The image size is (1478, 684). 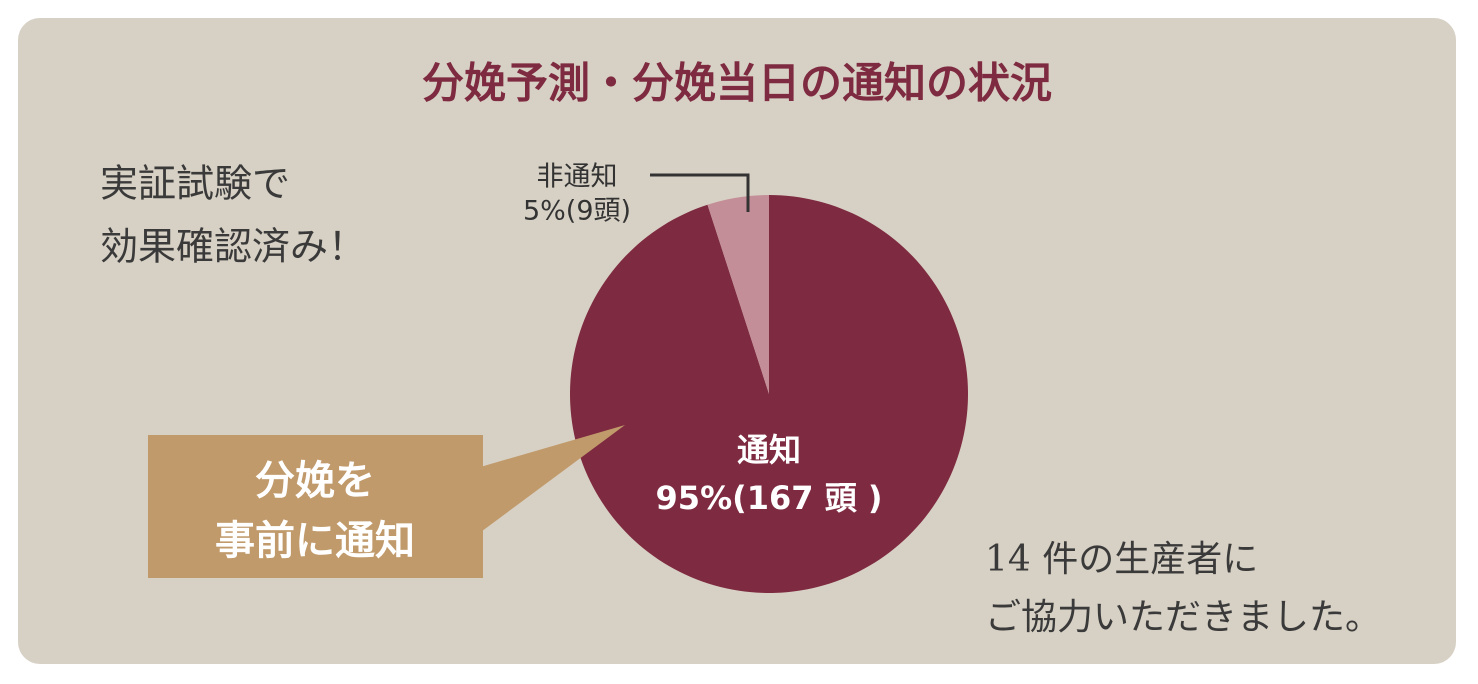 What do you see at coordinates (315, 481) in the screenshot?
I see `callout-text: 分娩を` at bounding box center [315, 481].